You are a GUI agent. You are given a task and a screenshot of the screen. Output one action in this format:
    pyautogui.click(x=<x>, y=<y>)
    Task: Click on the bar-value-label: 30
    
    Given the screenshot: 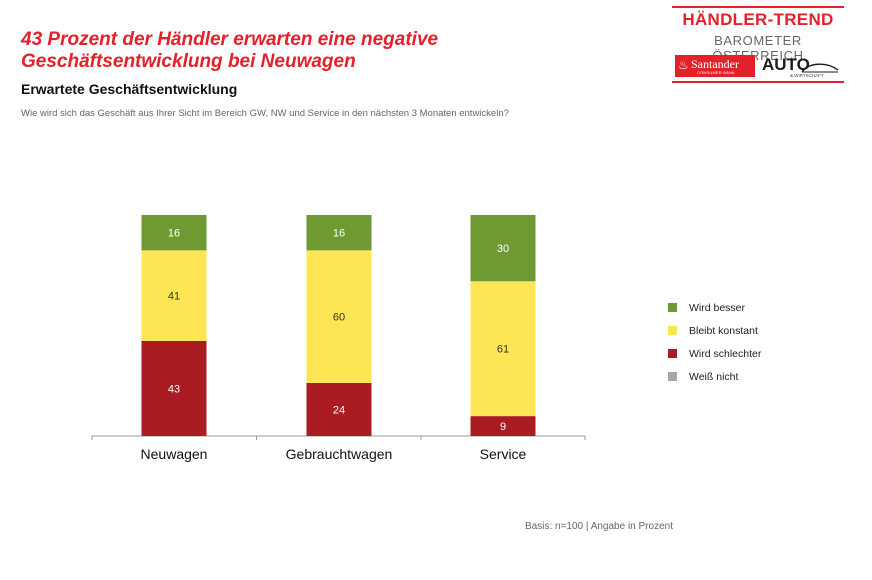 What is the action you would take?
    pyautogui.click(x=503, y=249)
    